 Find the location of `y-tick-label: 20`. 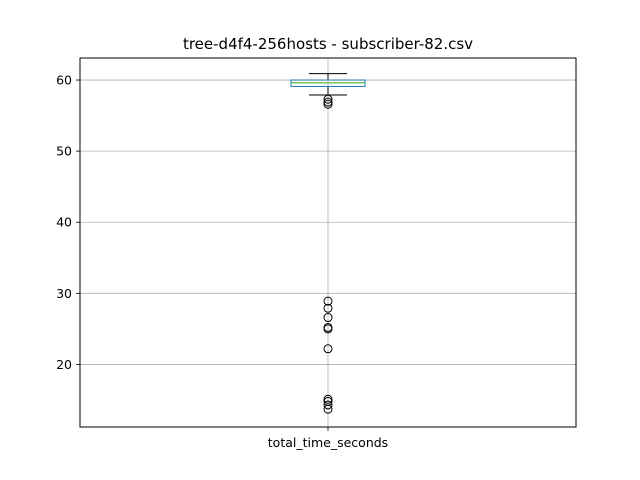

y-tick-label: 20 is located at coordinates (64, 364).